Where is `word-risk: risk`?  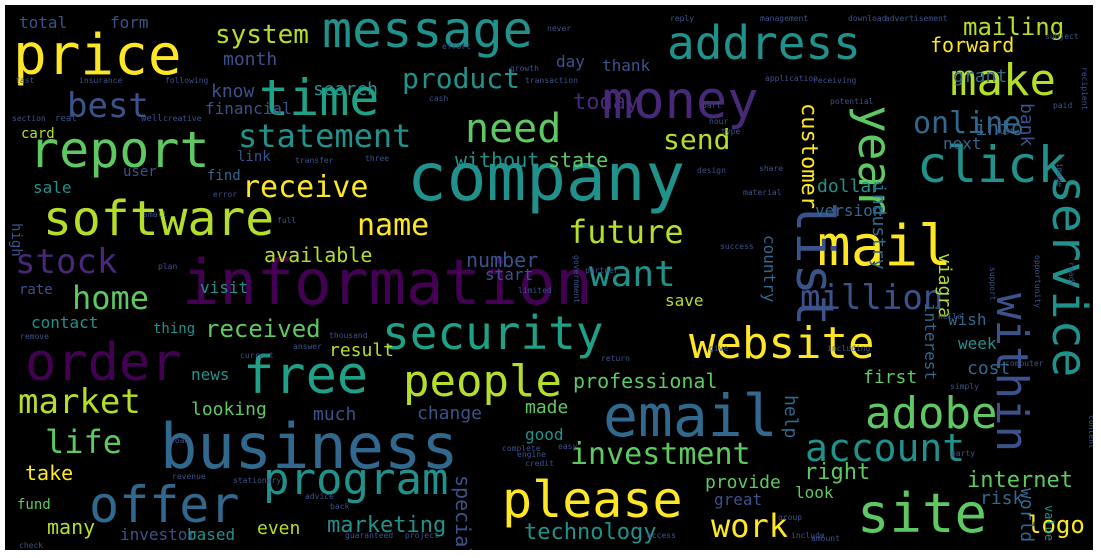 word-risk: risk is located at coordinates (1002, 498).